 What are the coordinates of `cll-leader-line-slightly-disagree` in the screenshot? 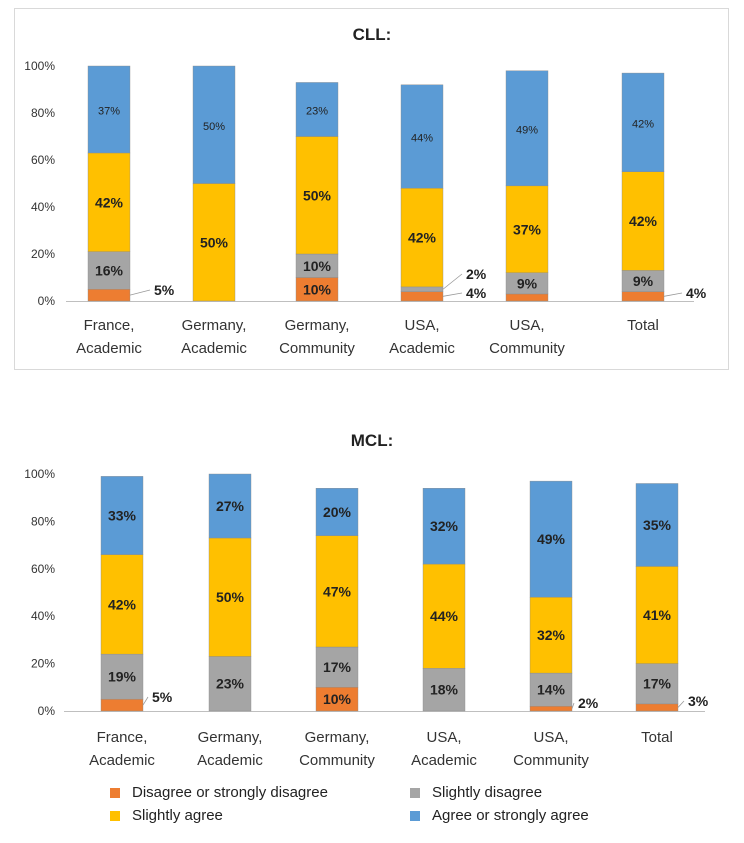 It's located at (452, 281).